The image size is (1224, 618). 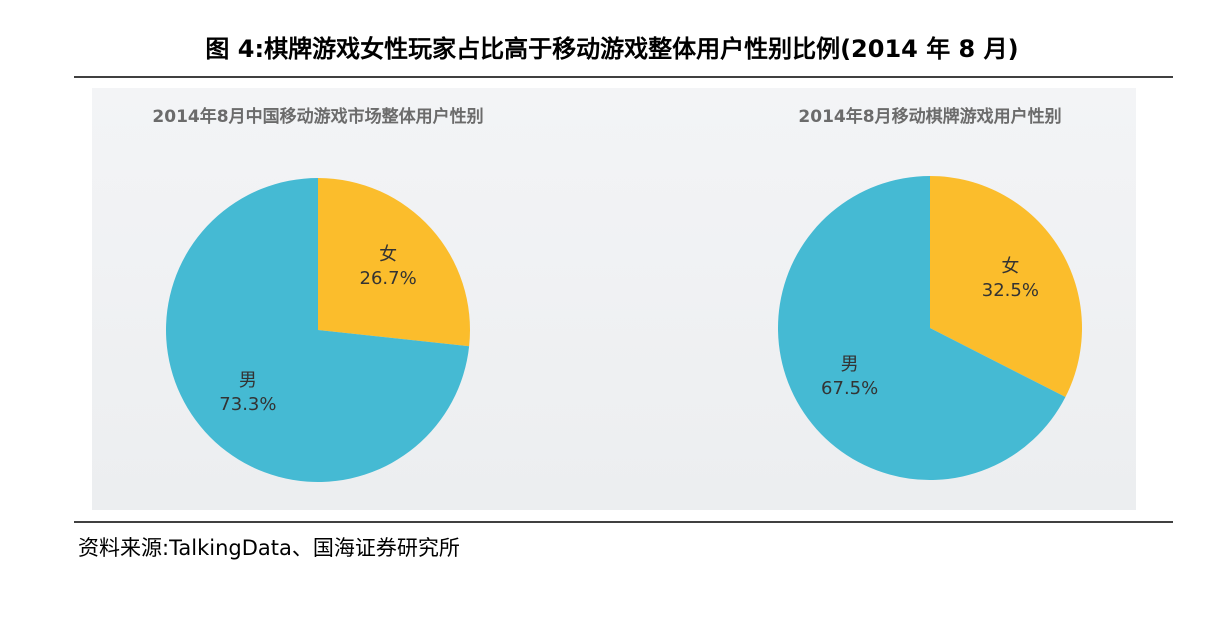 I want to click on slice-value-label: 32.5%, so click(x=1010, y=290).